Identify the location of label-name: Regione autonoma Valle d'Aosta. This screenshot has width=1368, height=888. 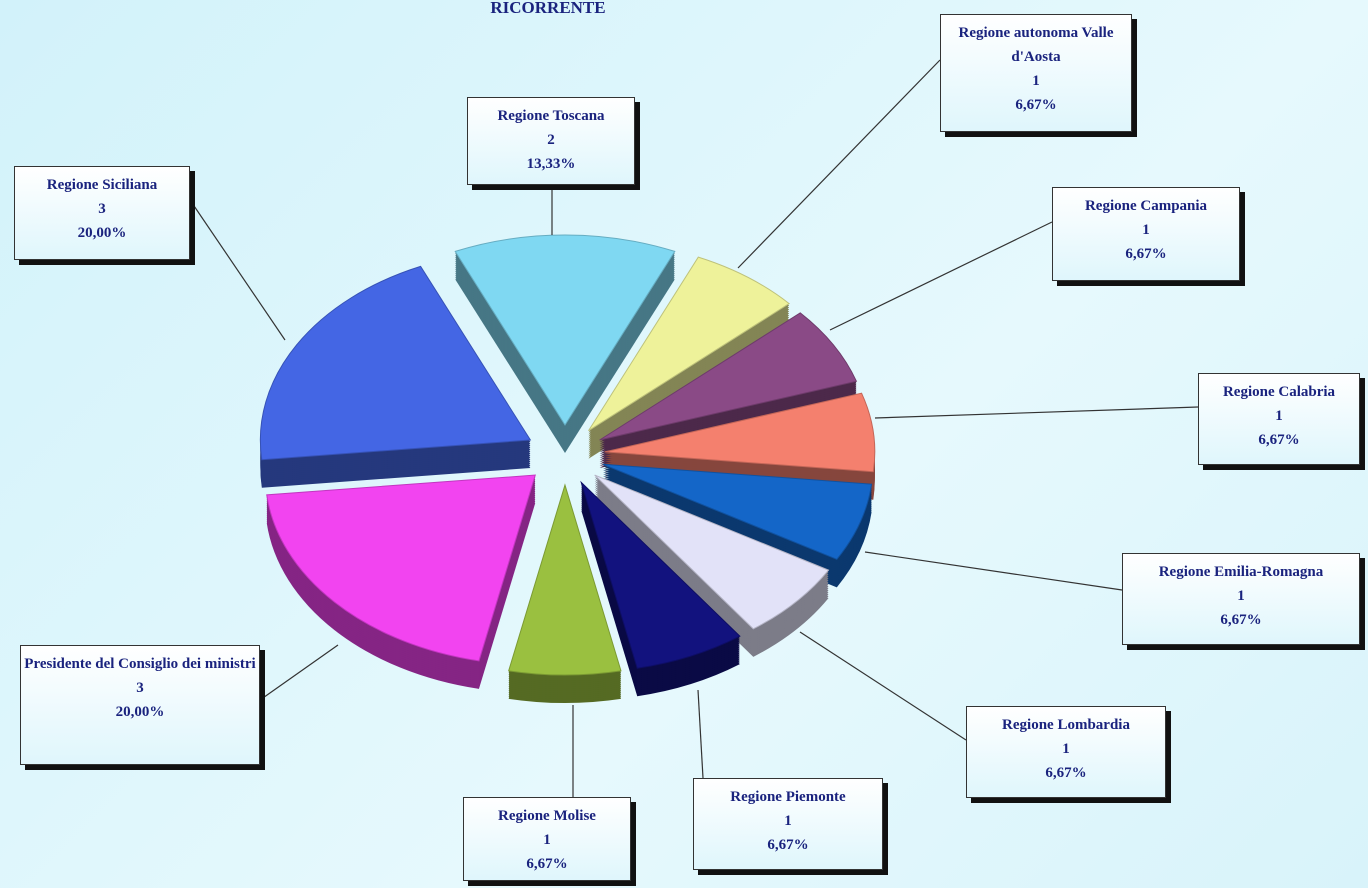
(1036, 45).